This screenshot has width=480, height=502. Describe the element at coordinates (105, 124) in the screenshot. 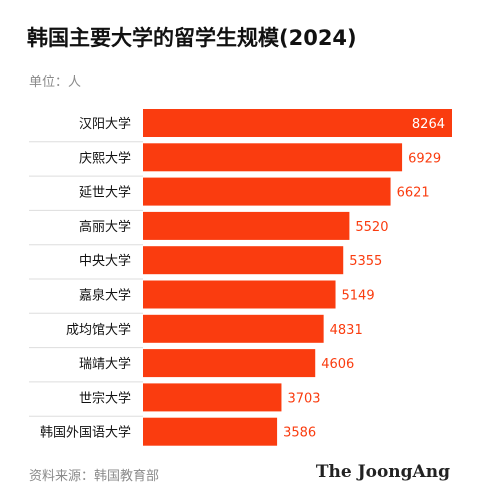

I see `category-label: 汉阳大学` at that location.